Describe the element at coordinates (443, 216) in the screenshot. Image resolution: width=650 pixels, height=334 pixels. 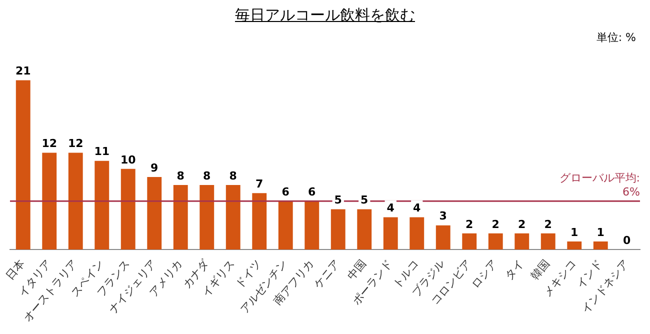
I see `data-label: 3` at that location.